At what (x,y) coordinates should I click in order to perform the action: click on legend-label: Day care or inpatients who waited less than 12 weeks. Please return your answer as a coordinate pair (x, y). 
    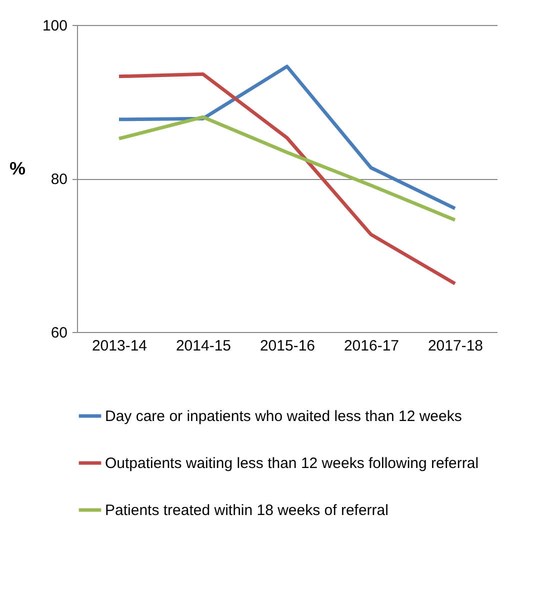
    Looking at the image, I should click on (283, 416).